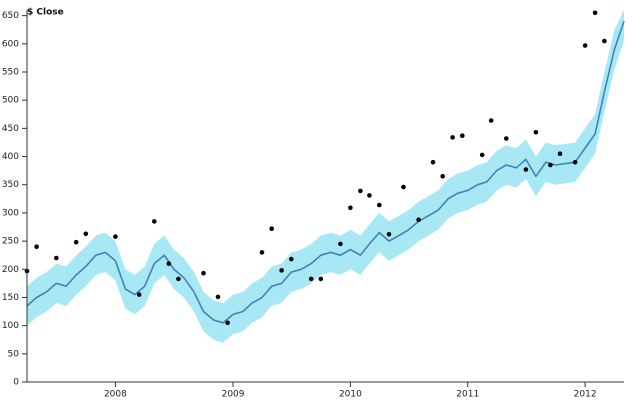 This screenshot has width=640, height=400. What do you see at coordinates (10, 157) in the screenshot?
I see `y-tick-label: 400` at bounding box center [10, 157].